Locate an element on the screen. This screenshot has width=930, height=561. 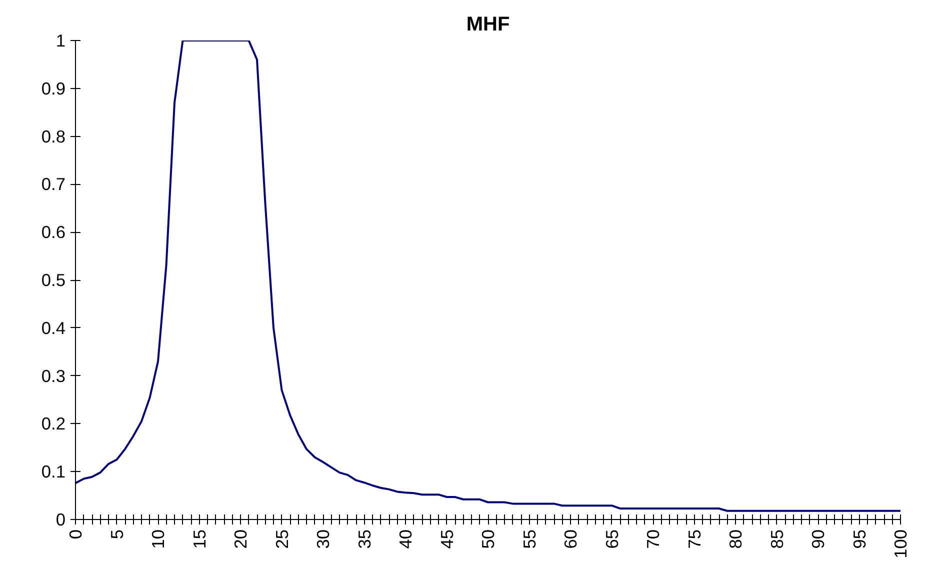
x-tick-label: 100 is located at coordinates (900, 543).